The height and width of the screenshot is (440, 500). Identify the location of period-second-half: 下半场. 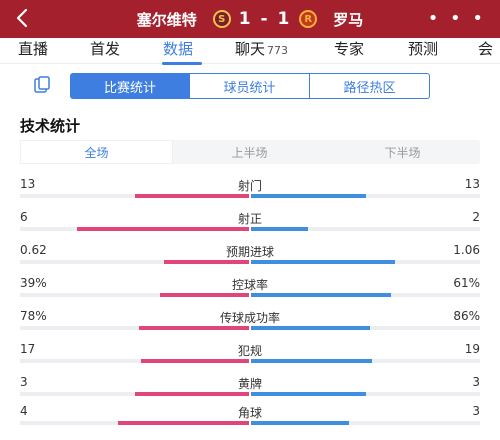
(402, 152).